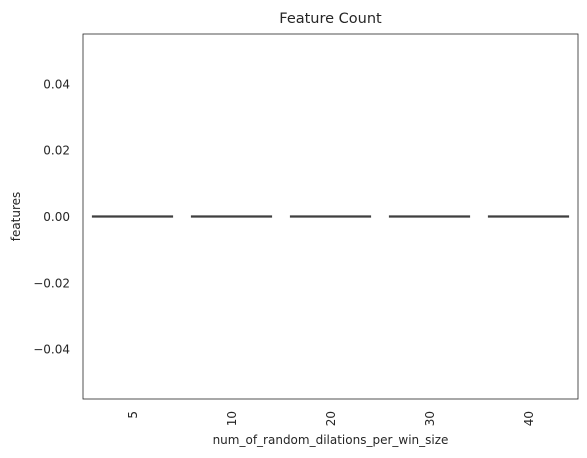 The width and height of the screenshot is (587, 458). What do you see at coordinates (529, 418) in the screenshot?
I see `x-tick-label: 40` at bounding box center [529, 418].